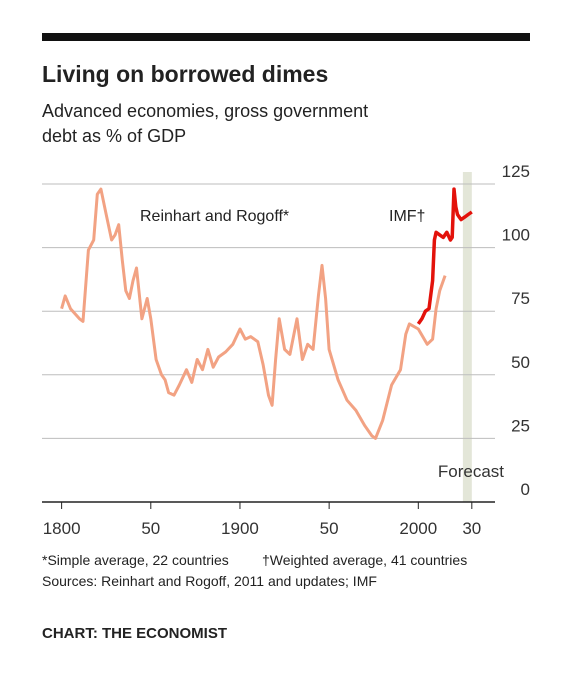 This screenshot has width=571, height=680. I want to click on top-bar, so click(286, 37).